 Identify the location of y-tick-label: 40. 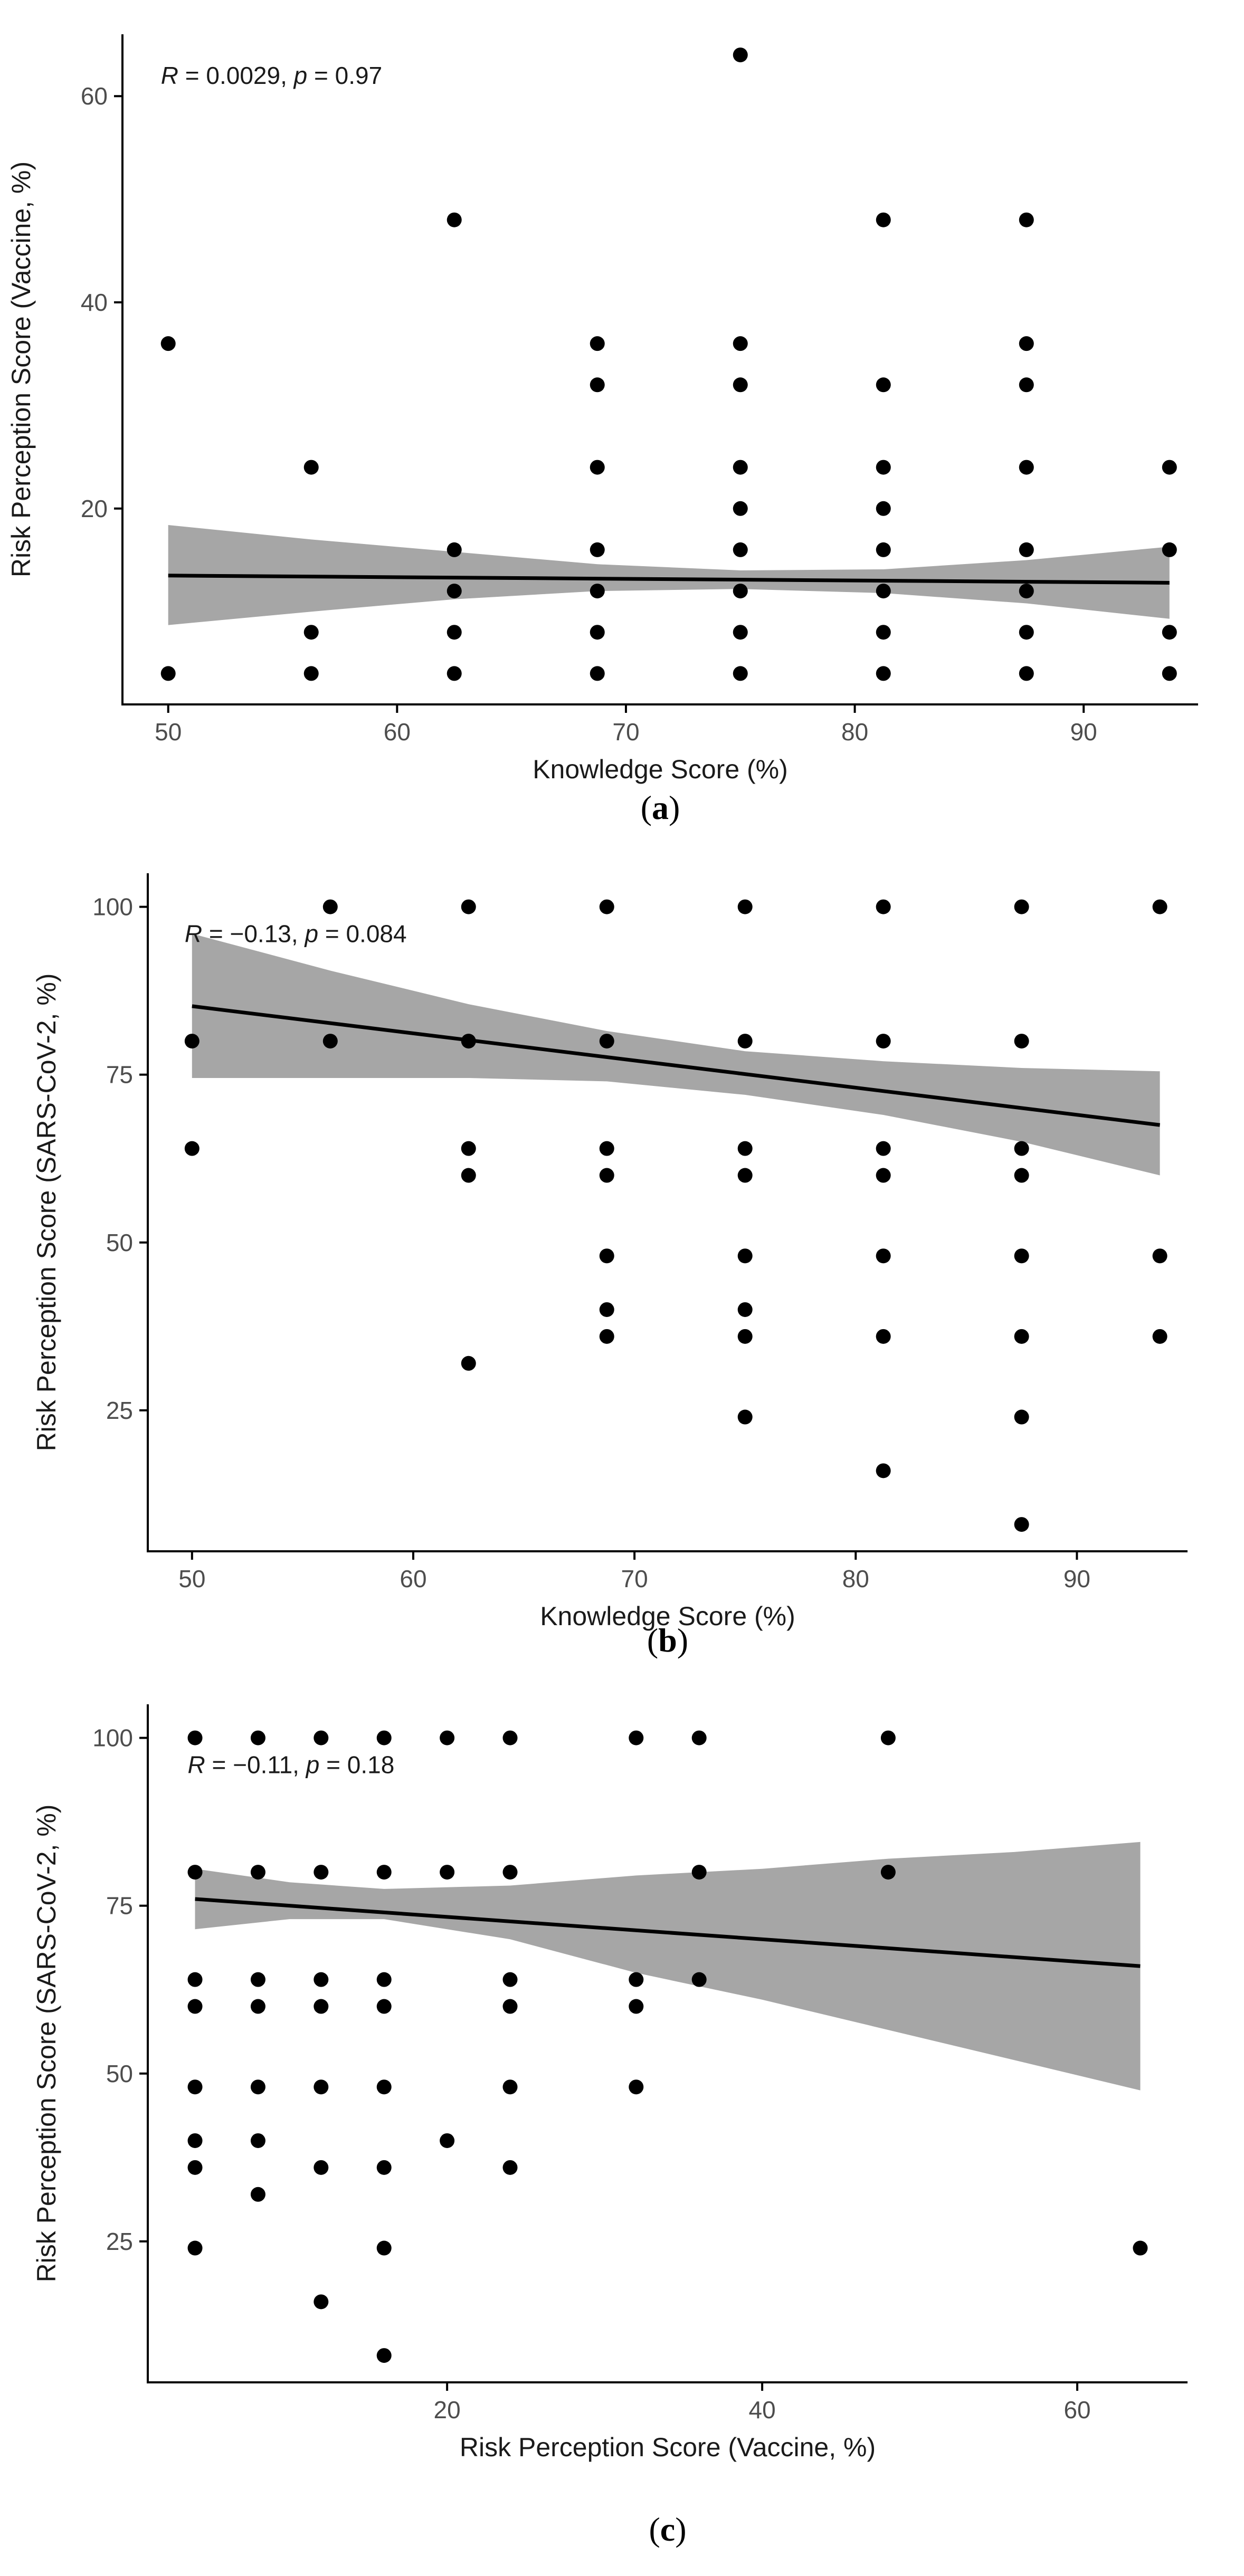
(95, 302).